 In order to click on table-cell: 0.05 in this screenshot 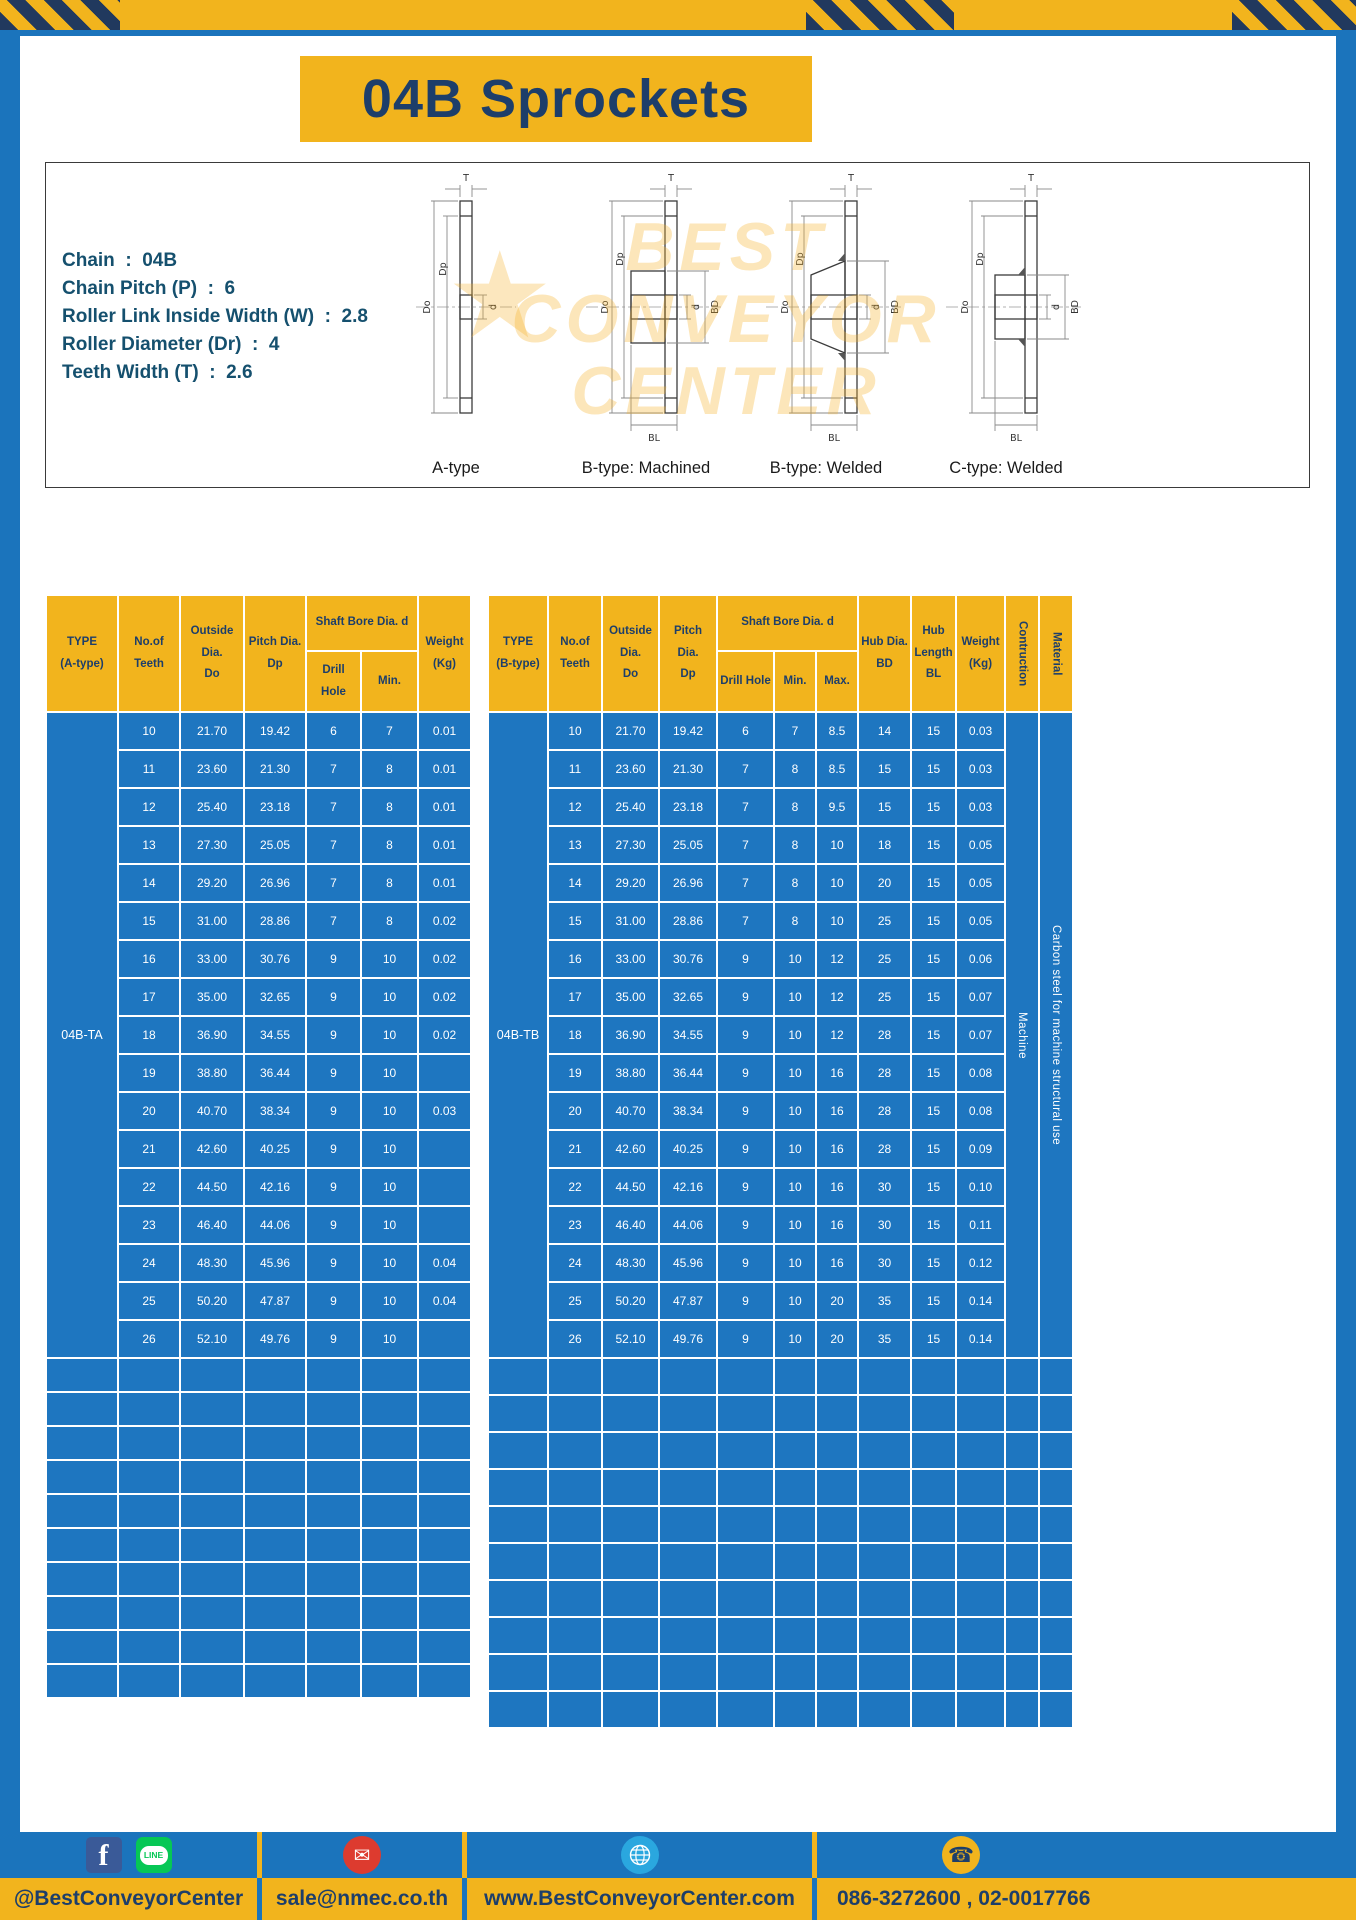, I will do `click(981, 845)`.